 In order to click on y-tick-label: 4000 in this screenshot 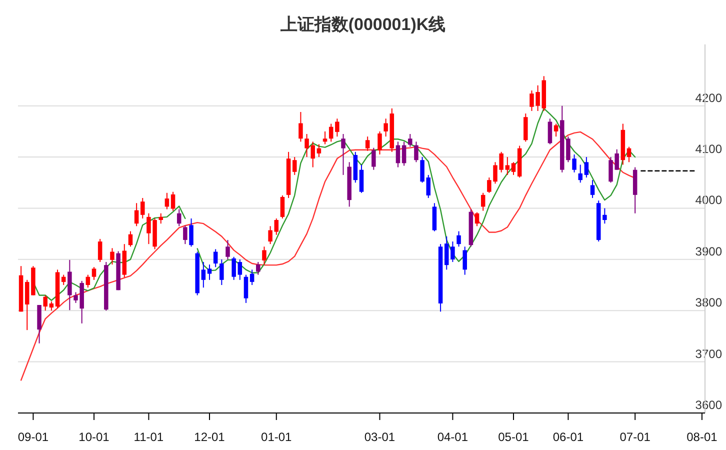, I will do `click(708, 200)`.